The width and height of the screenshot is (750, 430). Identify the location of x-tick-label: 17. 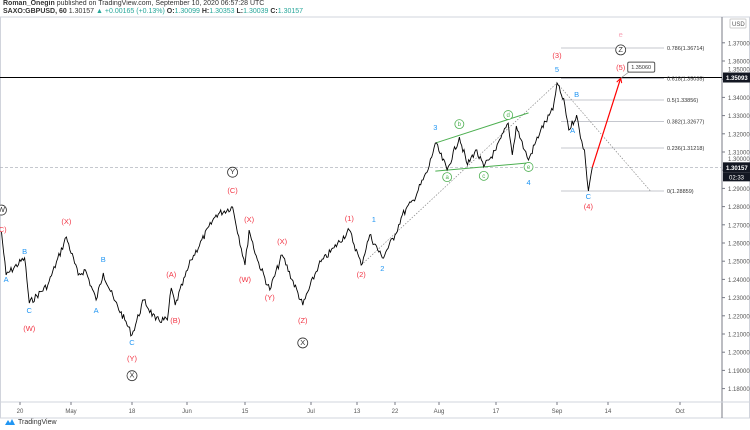
(496, 412).